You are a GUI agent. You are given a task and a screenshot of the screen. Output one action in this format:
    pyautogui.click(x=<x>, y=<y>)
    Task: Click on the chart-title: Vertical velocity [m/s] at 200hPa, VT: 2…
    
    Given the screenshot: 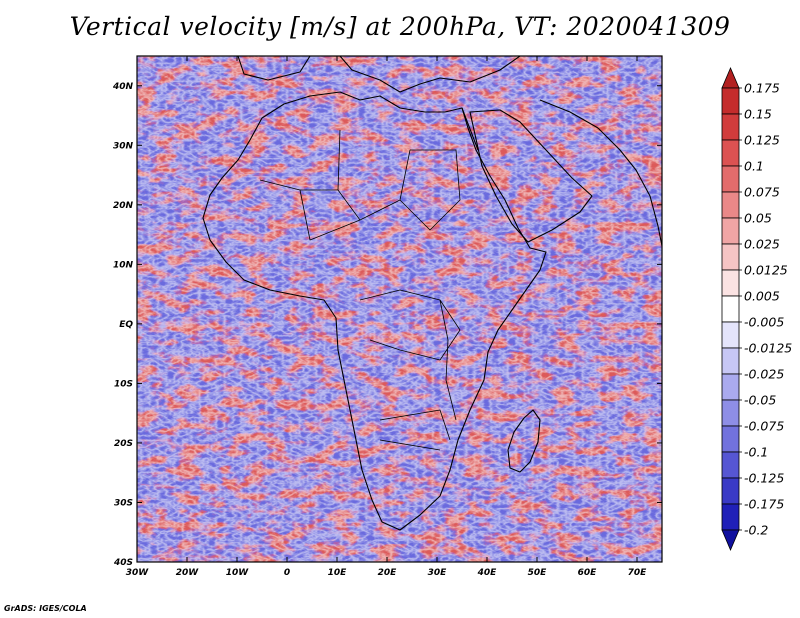 What is the action you would take?
    pyautogui.click(x=400, y=26)
    